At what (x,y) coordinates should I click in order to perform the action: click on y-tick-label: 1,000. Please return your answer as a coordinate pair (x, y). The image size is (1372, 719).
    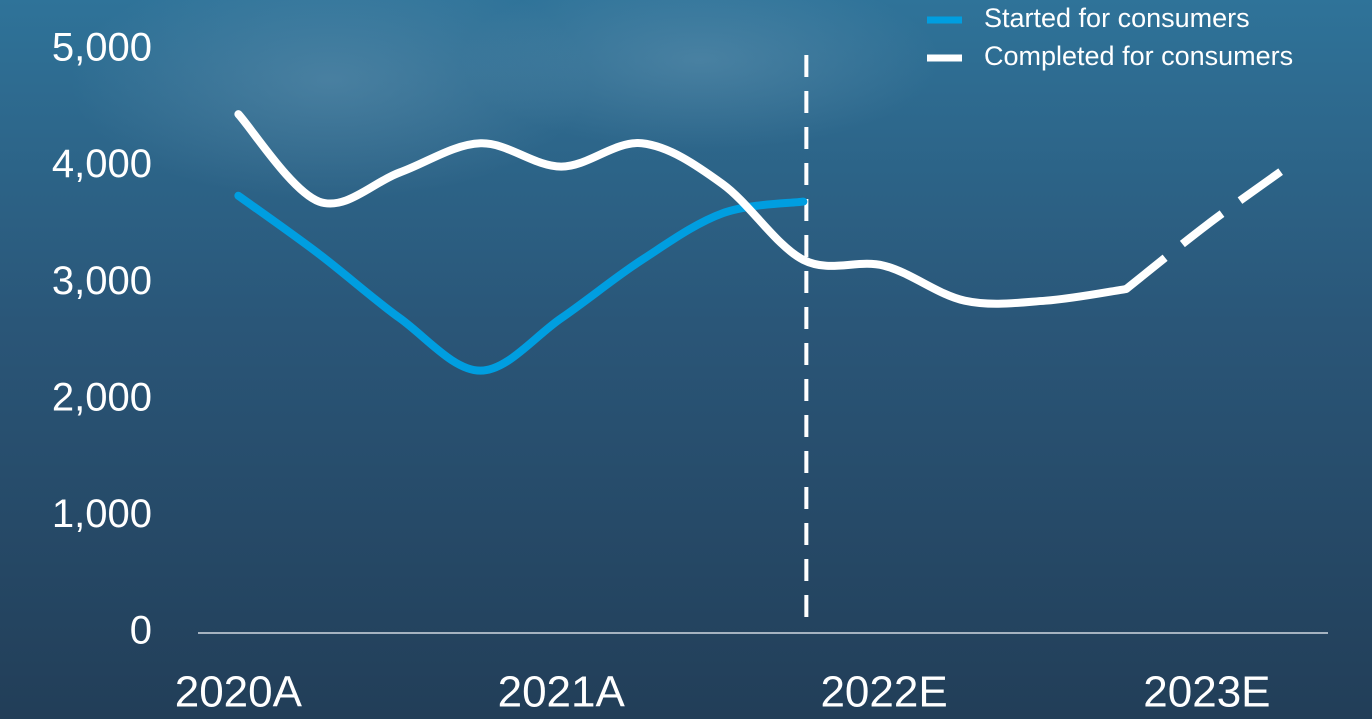
    Looking at the image, I should click on (102, 514).